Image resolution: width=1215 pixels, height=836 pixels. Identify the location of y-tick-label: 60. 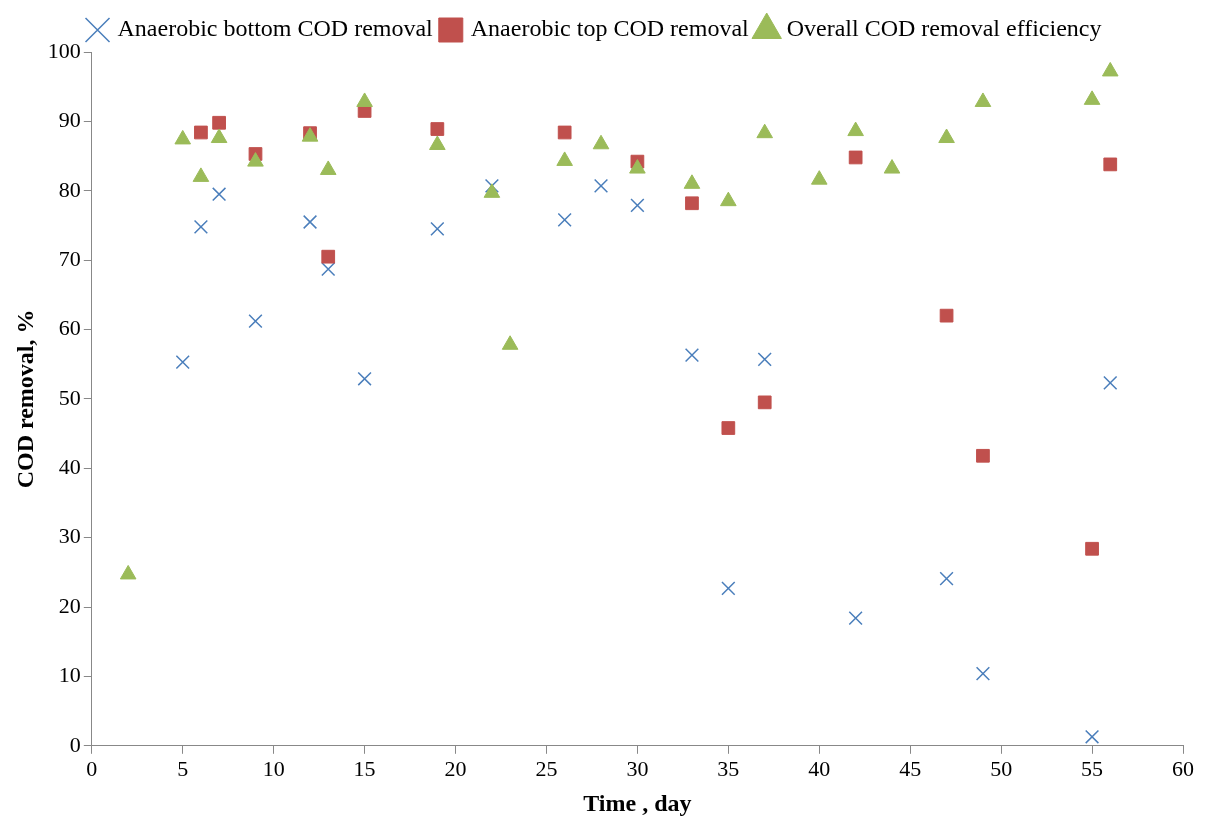
(69, 328).